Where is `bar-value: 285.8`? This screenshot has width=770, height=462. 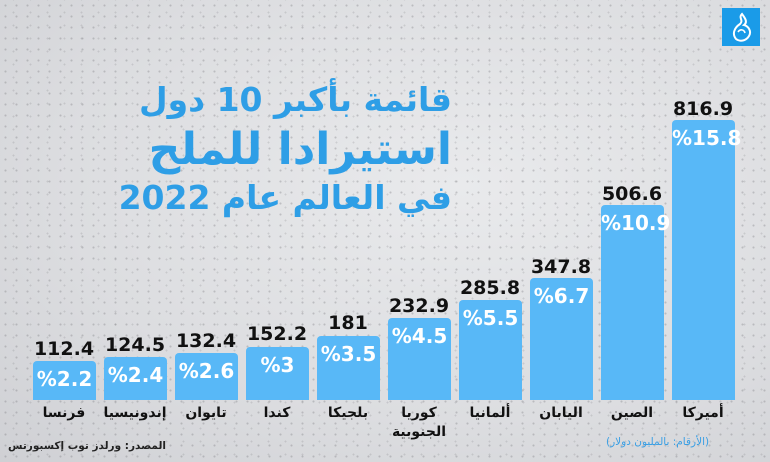 bar-value: 285.8 is located at coordinates (490, 288).